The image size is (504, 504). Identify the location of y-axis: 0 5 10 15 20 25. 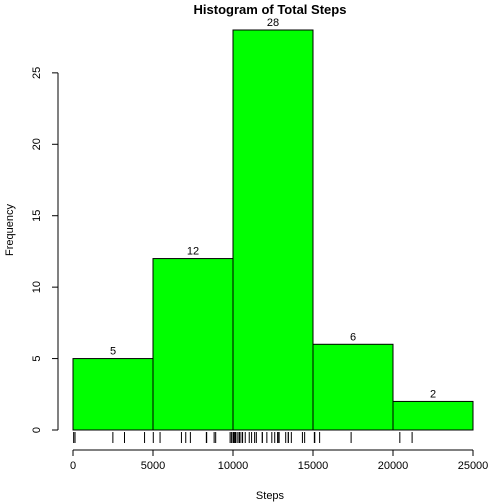
(45, 250).